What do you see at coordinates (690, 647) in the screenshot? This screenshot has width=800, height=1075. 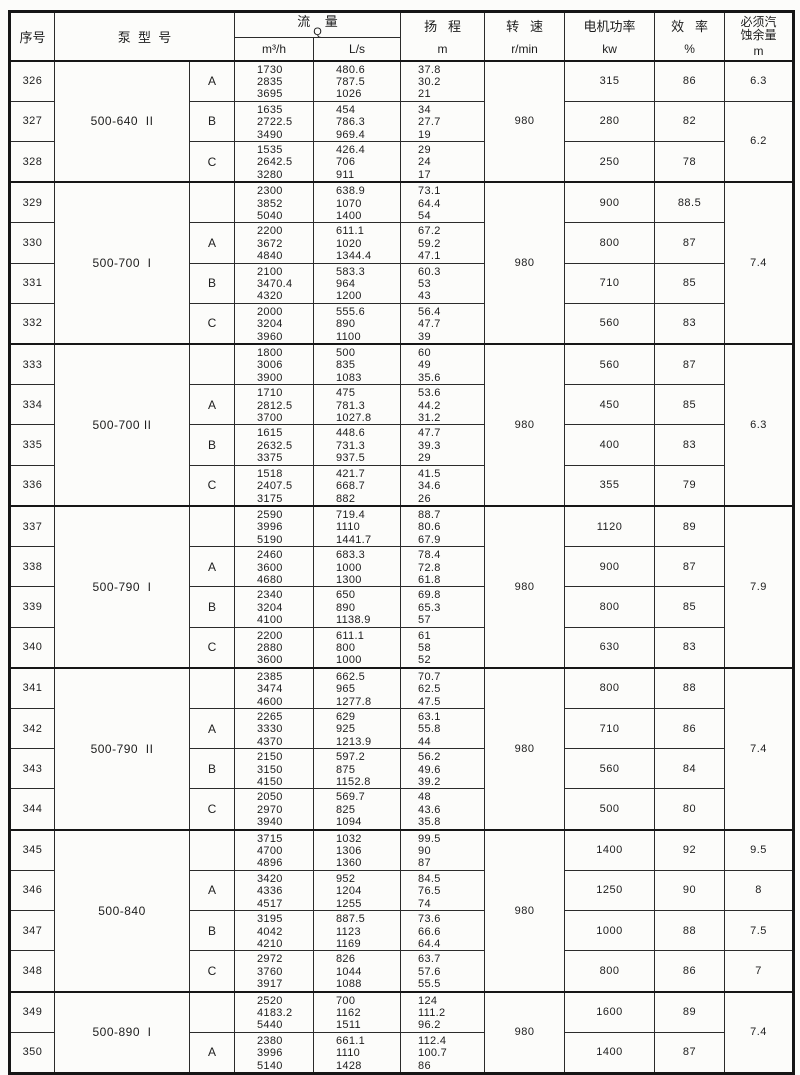 I see `efficiency-cell: 83` at bounding box center [690, 647].